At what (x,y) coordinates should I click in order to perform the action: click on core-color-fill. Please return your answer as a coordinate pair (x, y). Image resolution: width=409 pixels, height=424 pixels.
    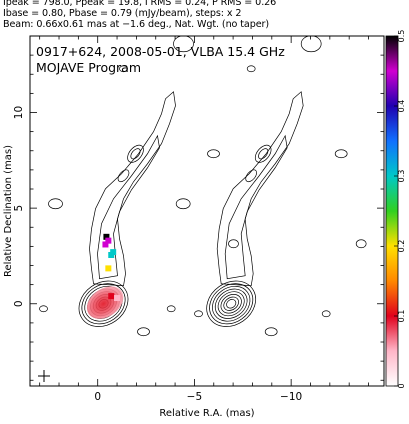
    Looking at the image, I should click on (105, 302).